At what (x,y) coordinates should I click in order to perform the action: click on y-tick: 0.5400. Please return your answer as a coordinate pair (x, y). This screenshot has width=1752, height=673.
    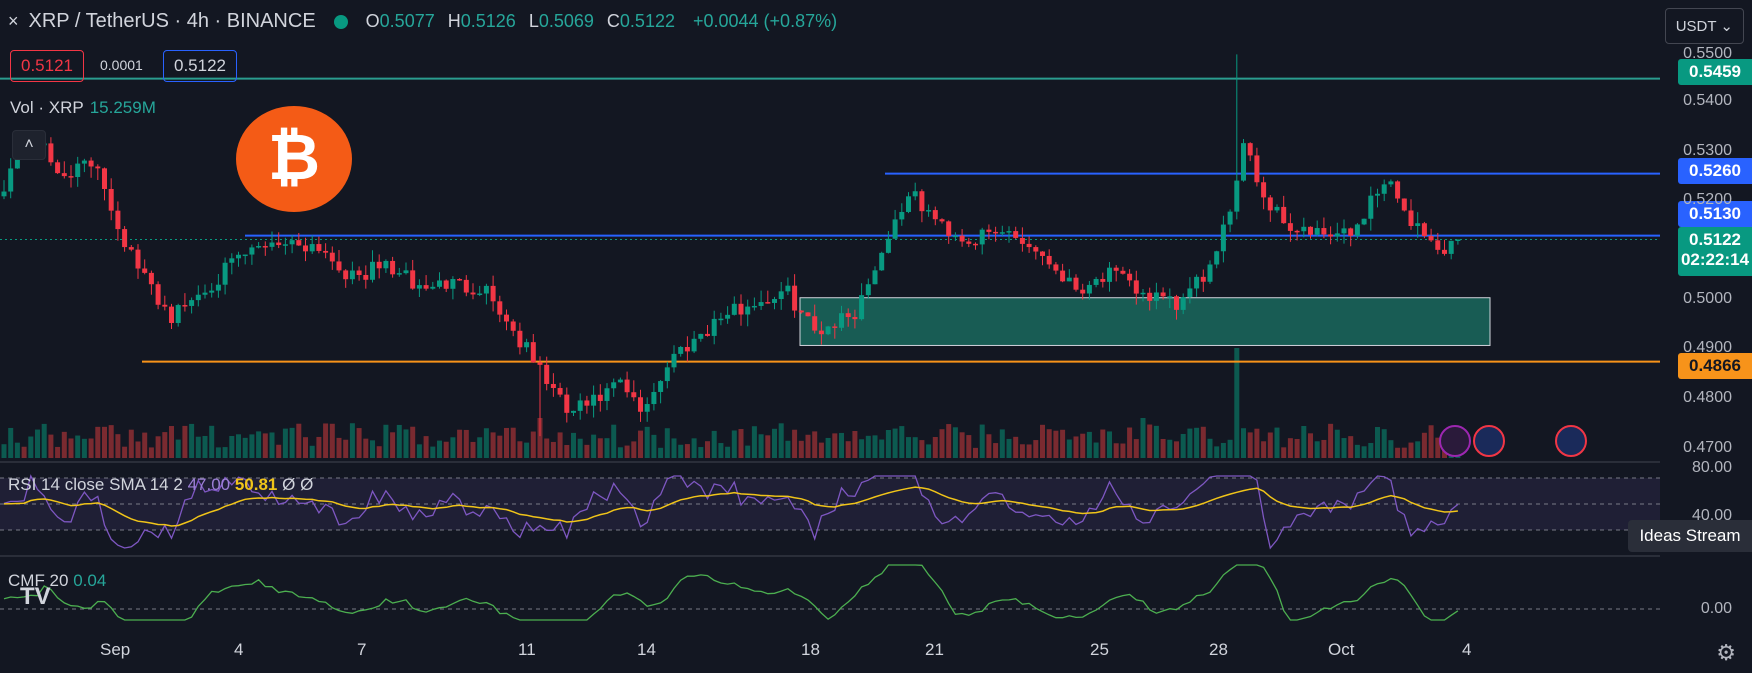
    Looking at the image, I should click on (1707, 100).